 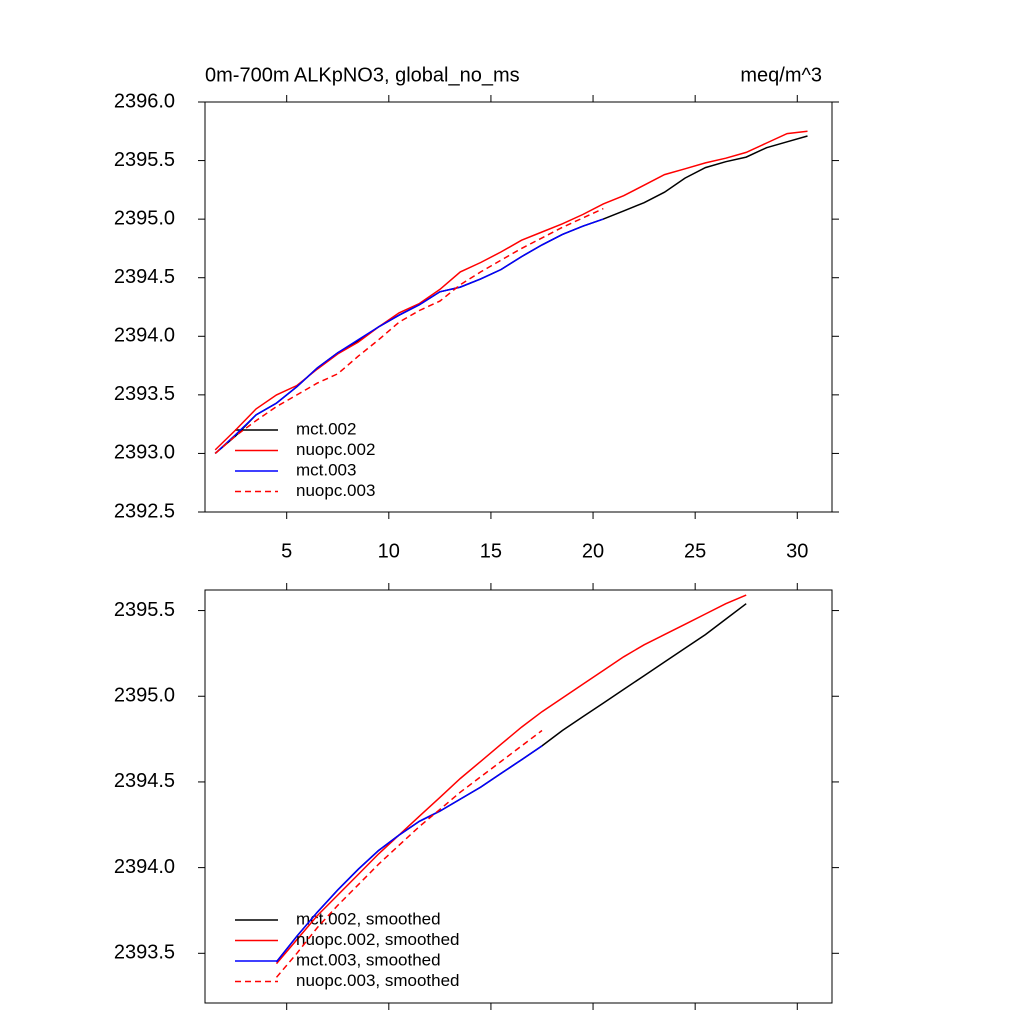 I want to click on legend-label: nuopc.003, smoothed, so click(x=378, y=980).